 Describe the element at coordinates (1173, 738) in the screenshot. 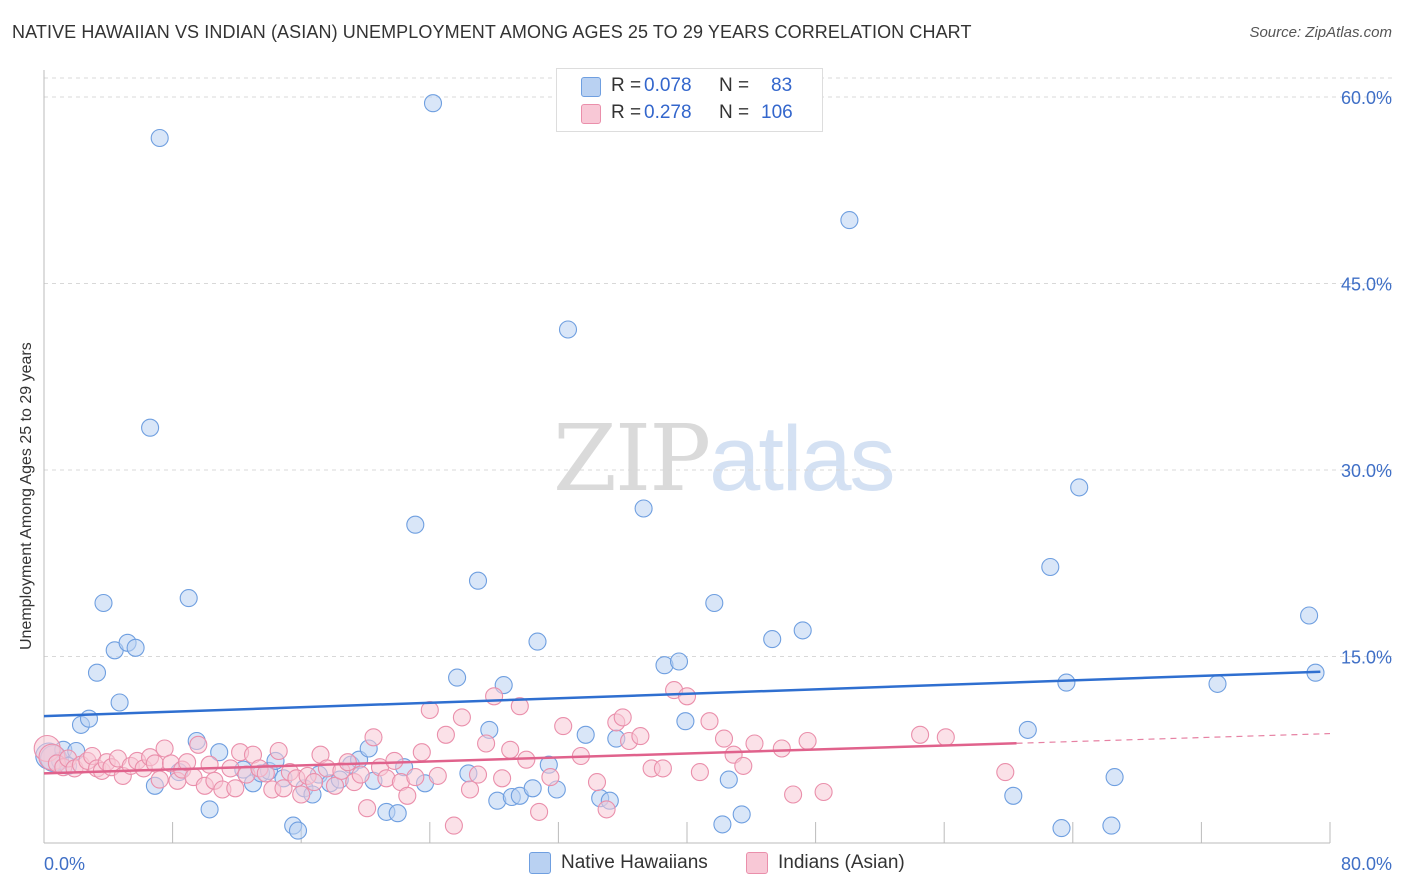

I see `trend-line-extension` at that location.